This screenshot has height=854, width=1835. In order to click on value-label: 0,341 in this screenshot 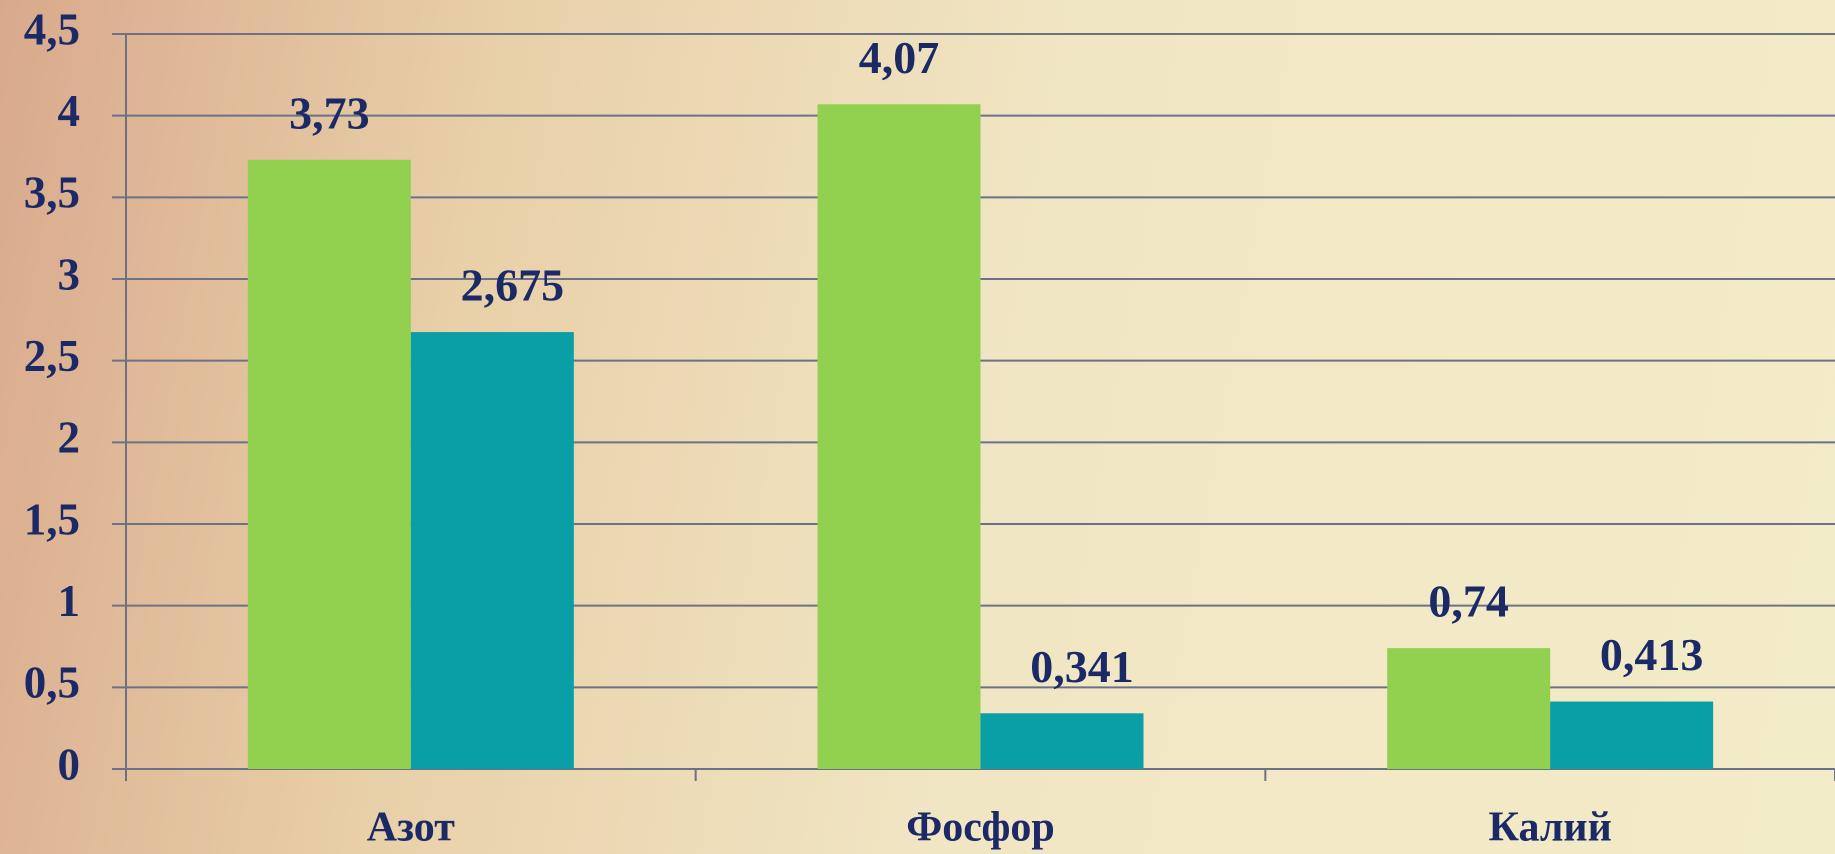, I will do `click(1082, 666)`.